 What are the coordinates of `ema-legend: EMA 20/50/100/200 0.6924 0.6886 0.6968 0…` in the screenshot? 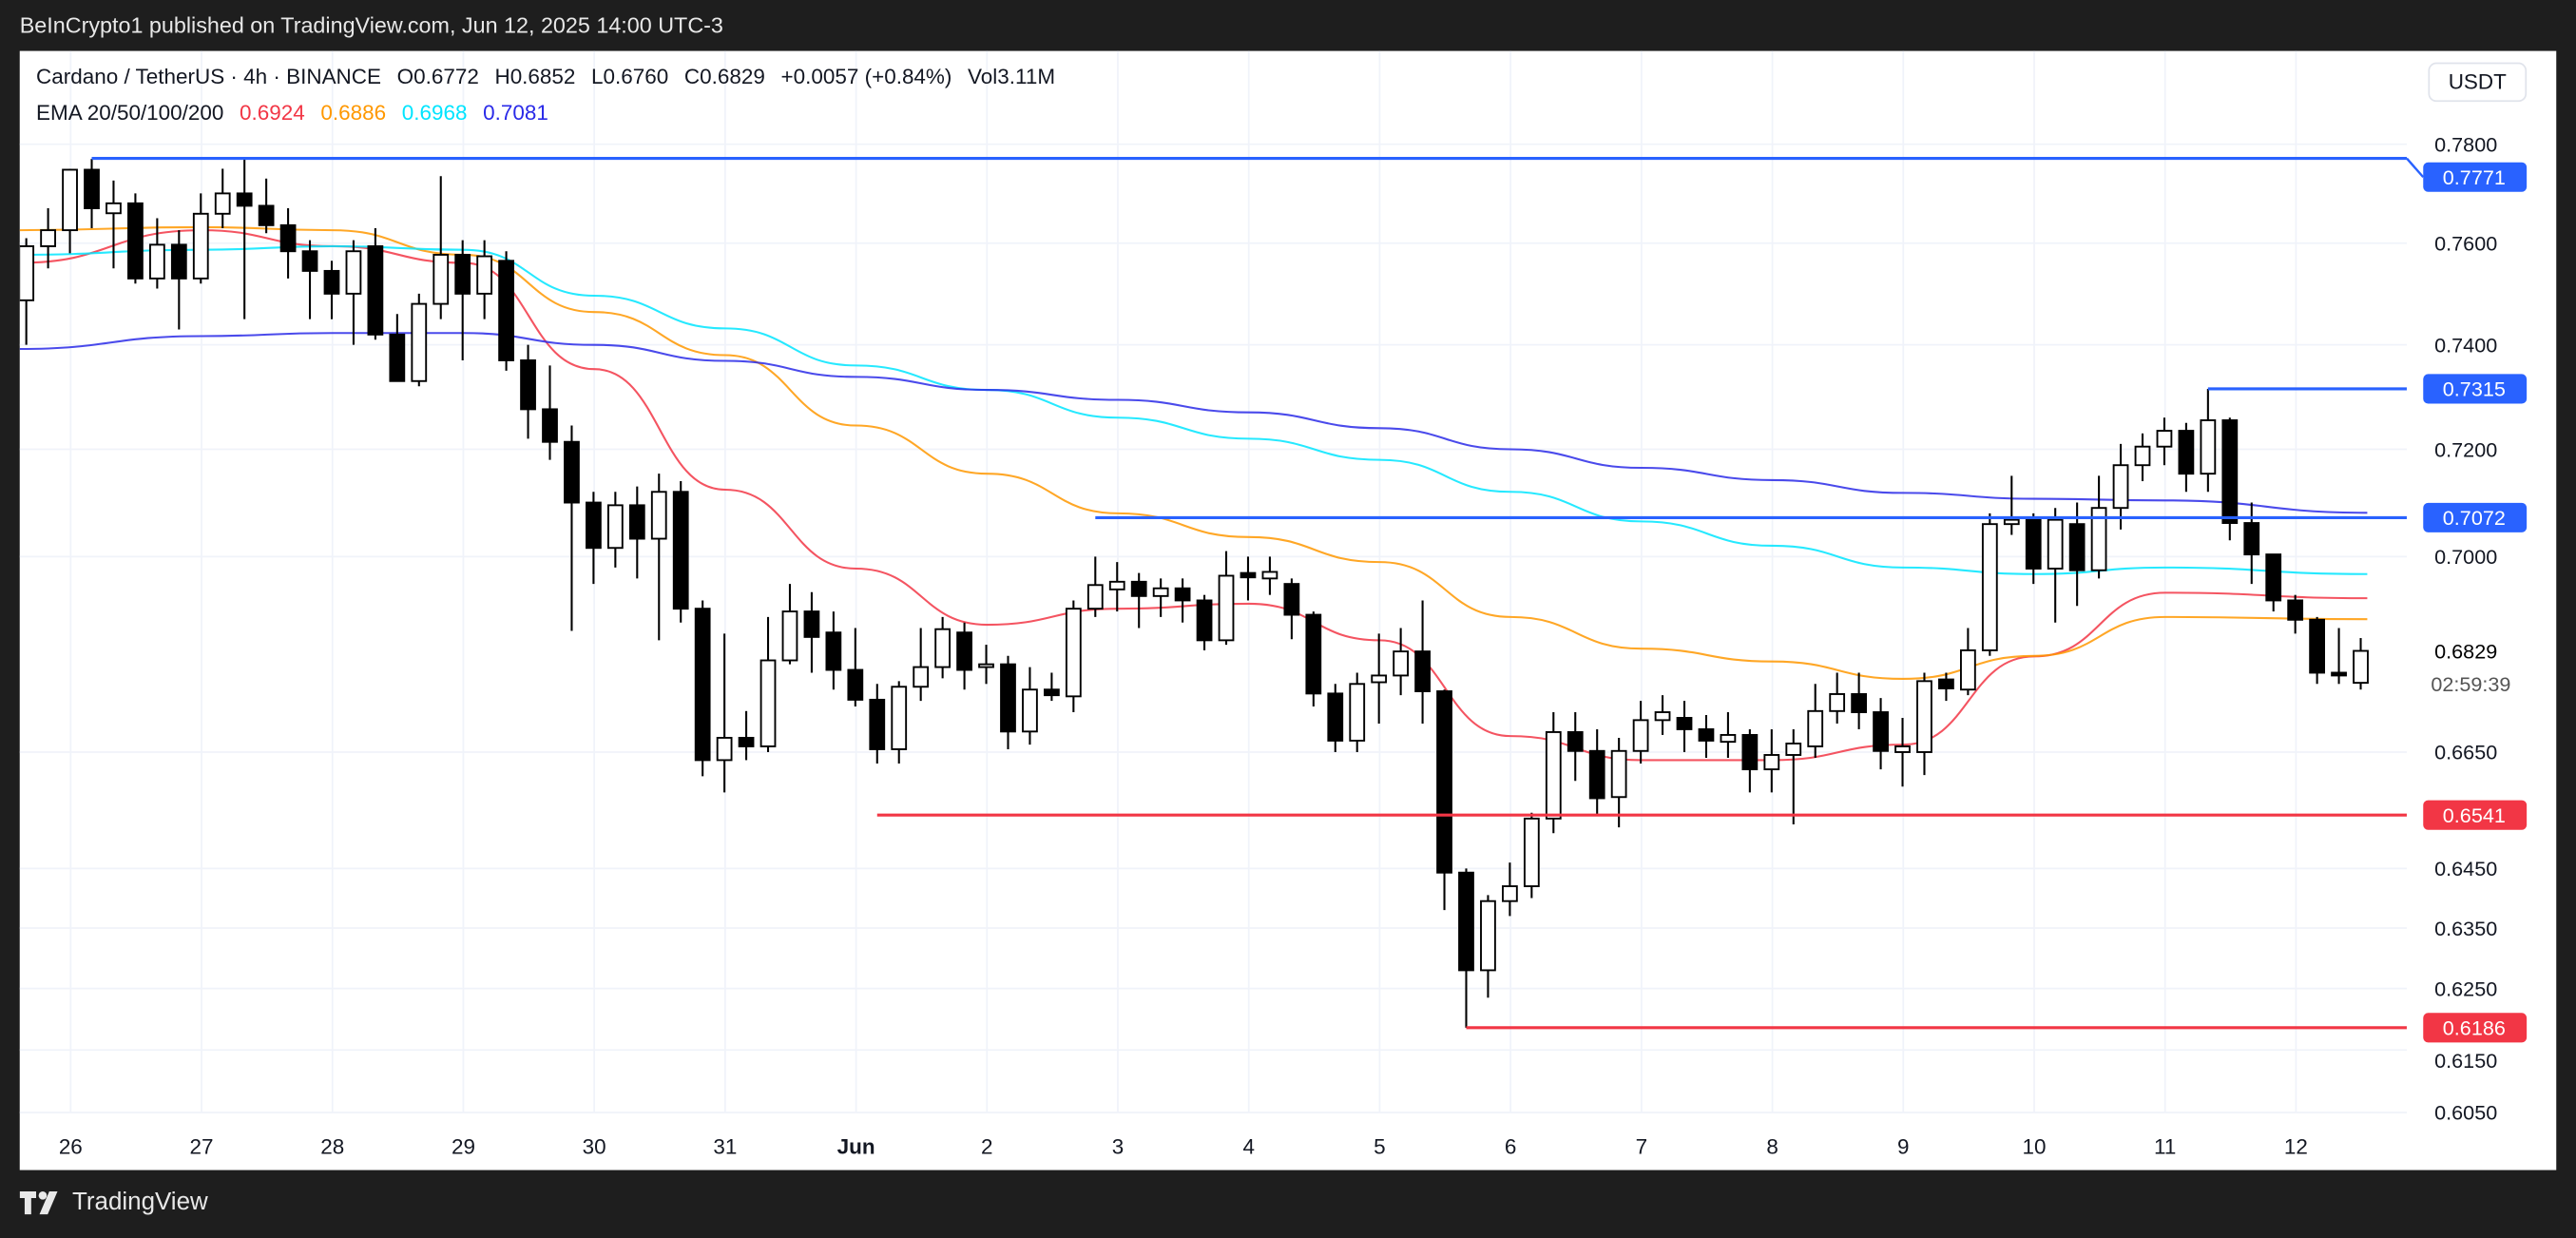 It's located at (297, 113).